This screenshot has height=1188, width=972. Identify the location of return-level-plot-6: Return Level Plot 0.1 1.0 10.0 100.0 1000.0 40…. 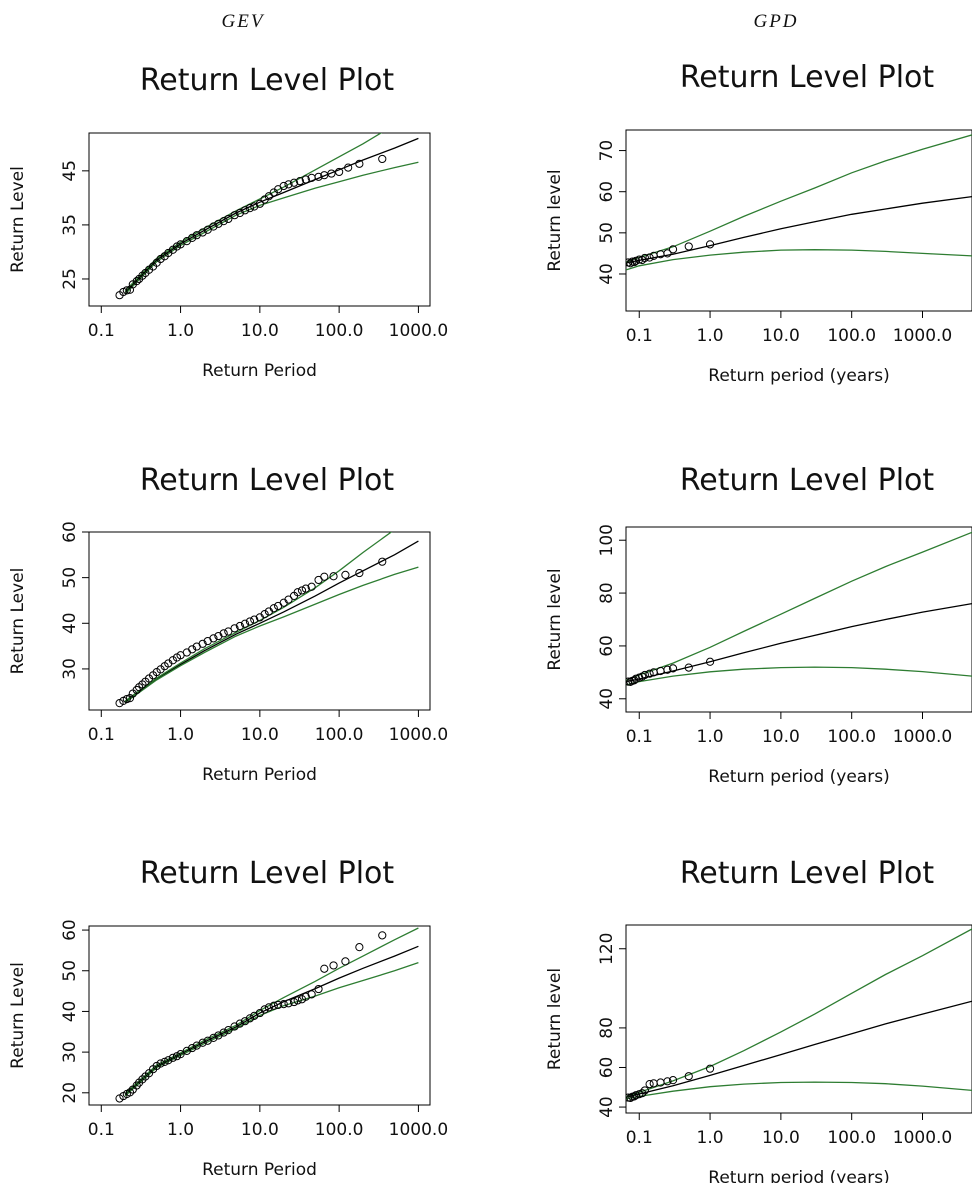
(758, 1022).